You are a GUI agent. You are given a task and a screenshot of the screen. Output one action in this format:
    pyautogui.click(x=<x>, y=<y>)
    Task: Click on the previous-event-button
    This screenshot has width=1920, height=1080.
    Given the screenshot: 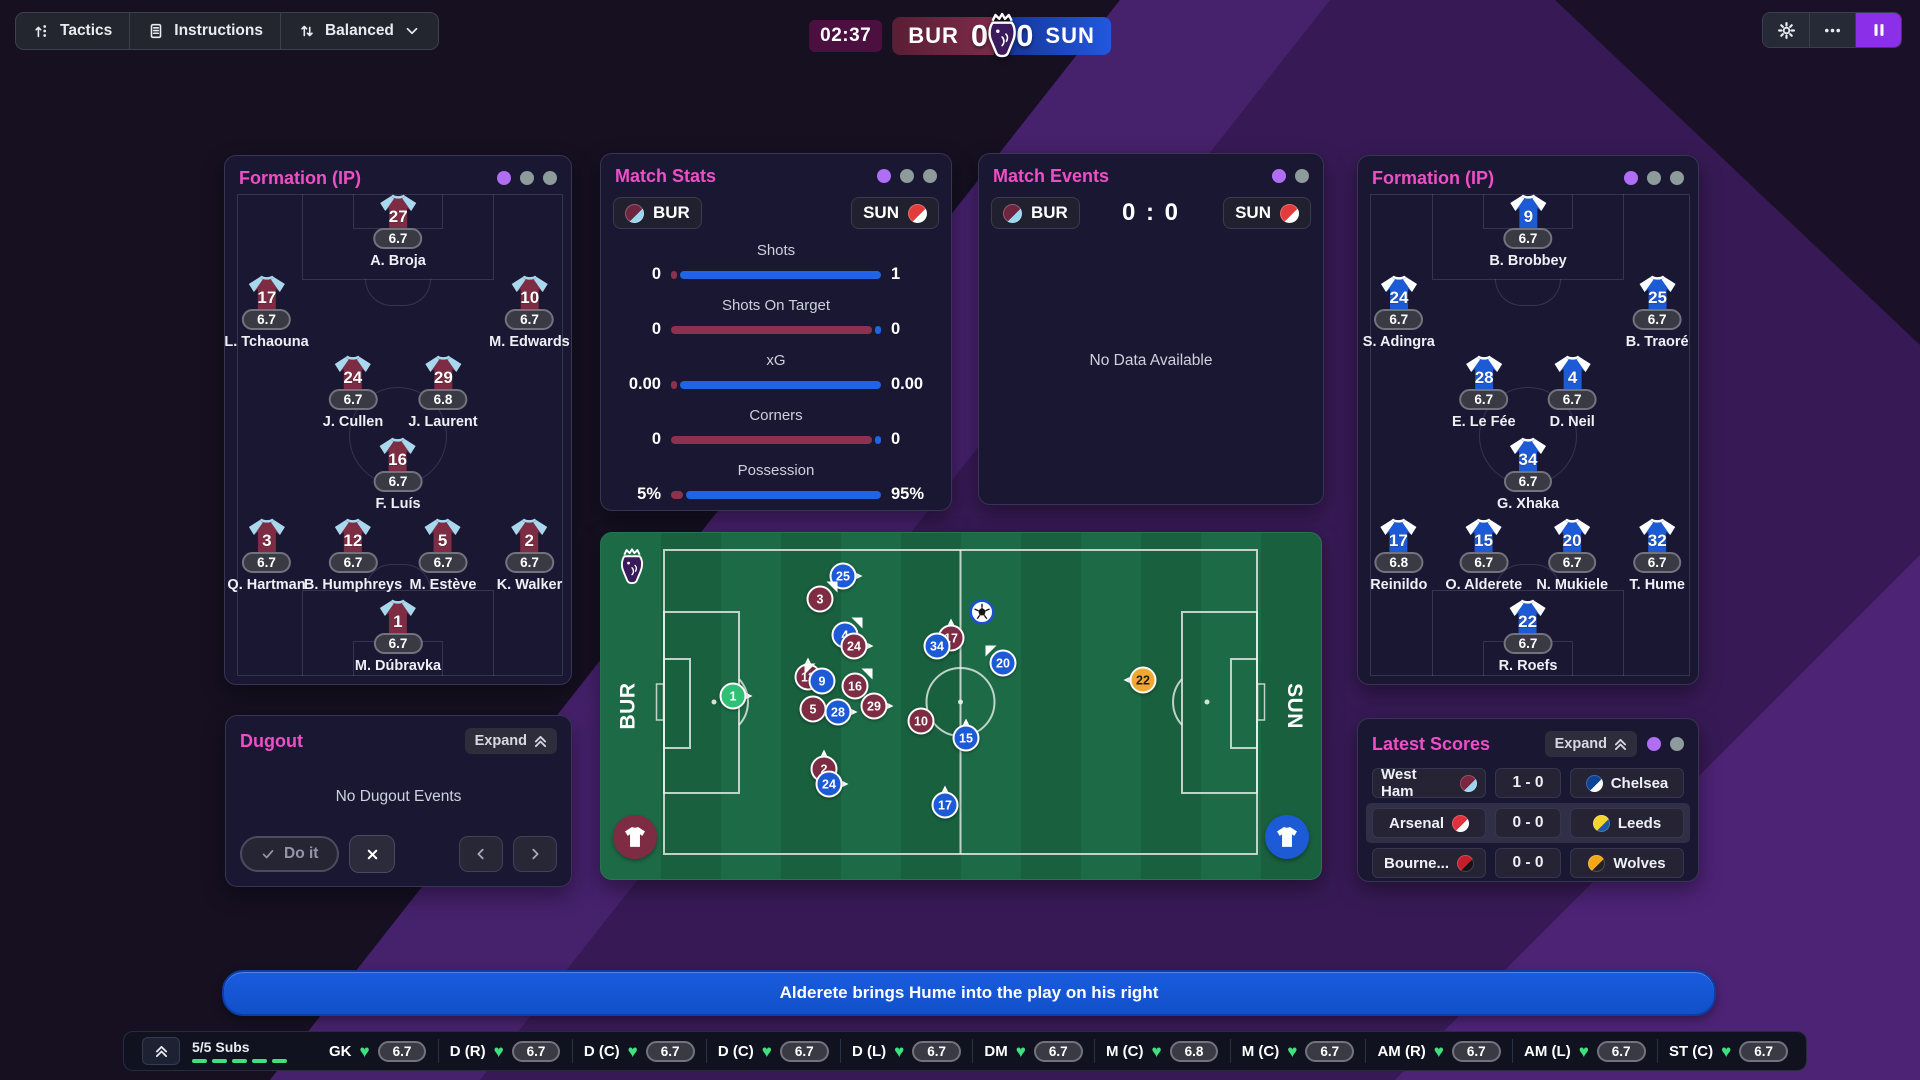 What is the action you would take?
    pyautogui.click(x=481, y=854)
    